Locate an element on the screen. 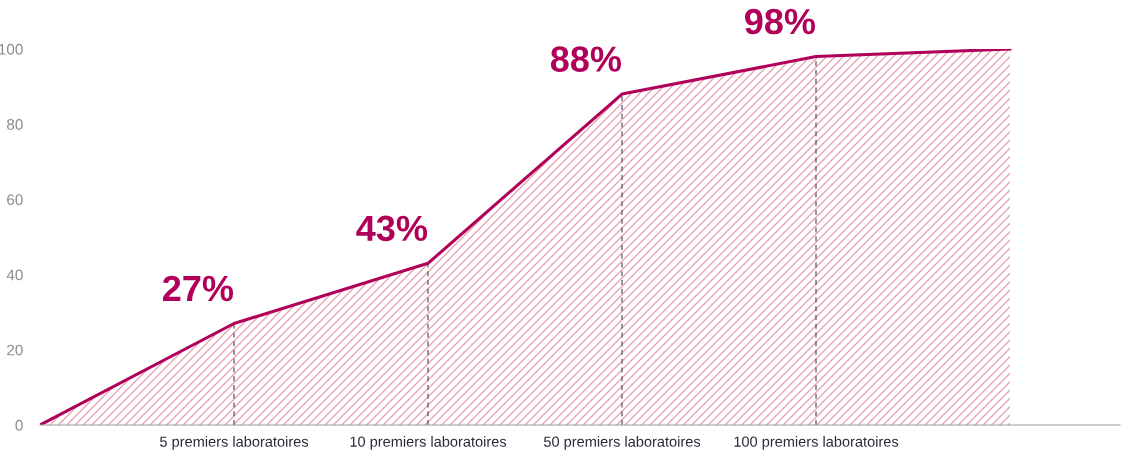 The image size is (1124, 453). data-label: 43% is located at coordinates (392, 228).